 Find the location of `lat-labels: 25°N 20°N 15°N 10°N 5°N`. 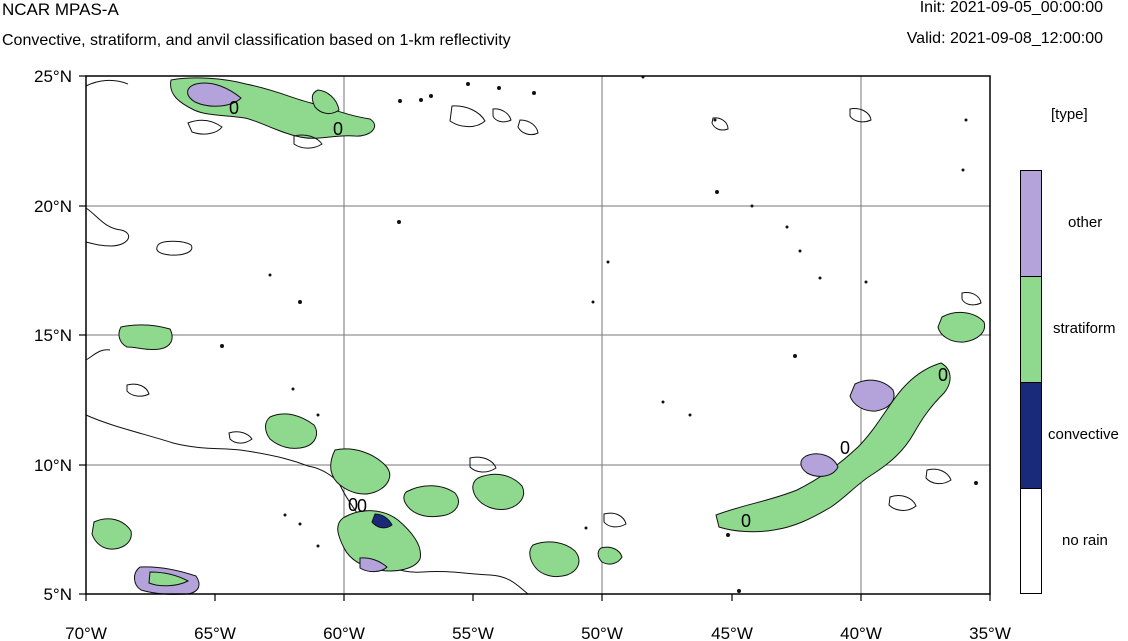

lat-labels: 25°N 20°N 15°N 10°N 5°N is located at coordinates (53, 335).